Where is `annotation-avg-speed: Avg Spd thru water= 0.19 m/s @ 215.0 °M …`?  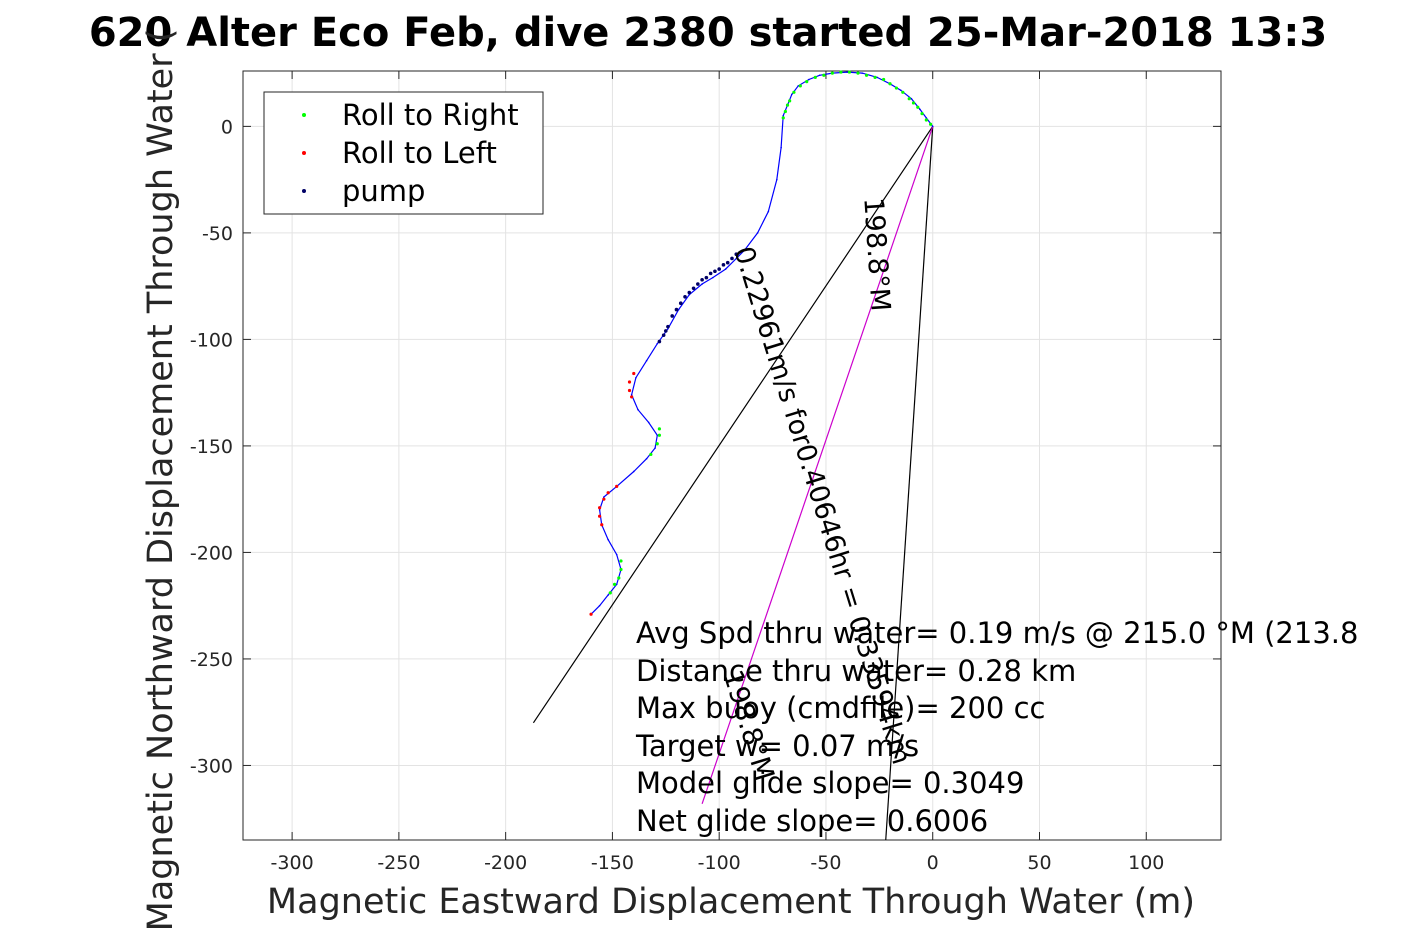
annotation-avg-speed: Avg Spd thru water= 0.19 m/s @ 215.0 °M … is located at coordinates (997, 633).